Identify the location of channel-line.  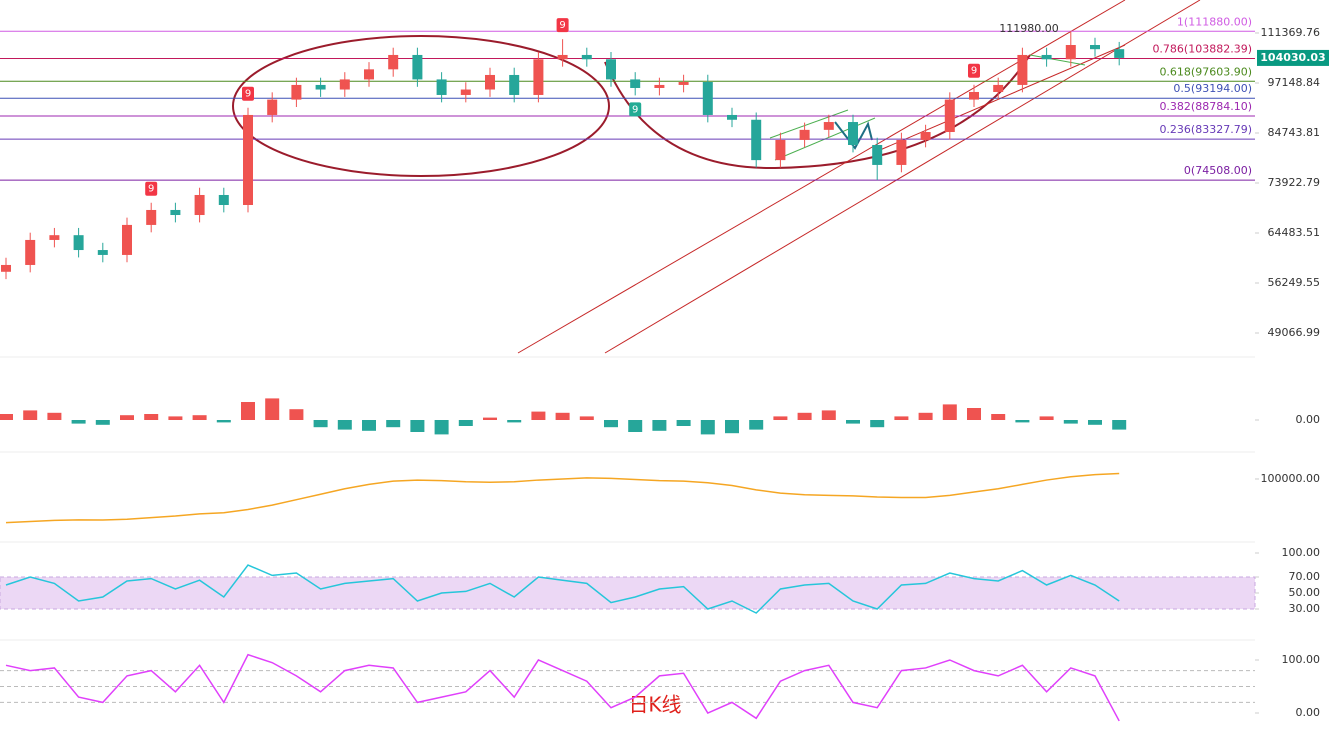
(1002, 97).